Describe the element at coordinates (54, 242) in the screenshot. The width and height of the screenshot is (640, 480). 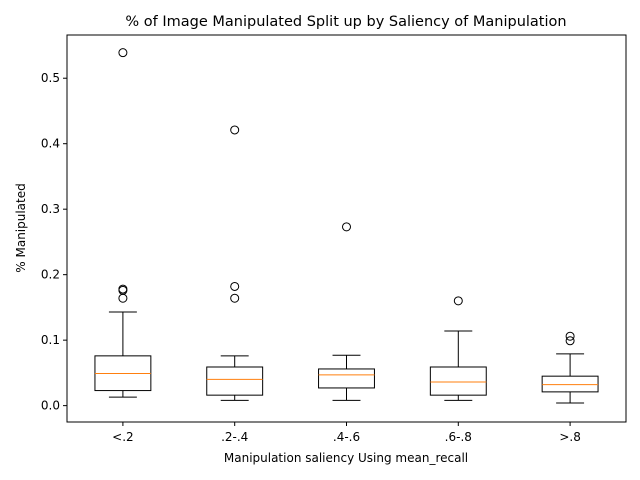
I see `y-axis: 0.0 0.1 0.2 0.3 0.4 0.5` at that location.